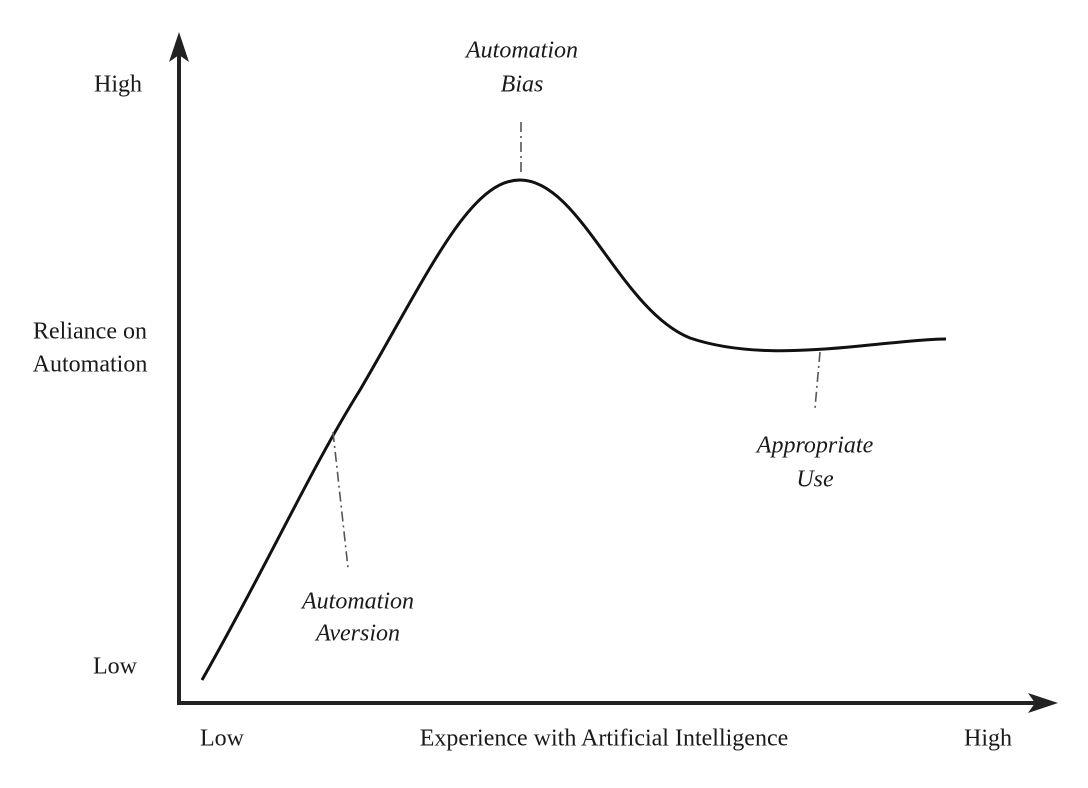 The width and height of the screenshot is (1088, 788). What do you see at coordinates (115, 667) in the screenshot?
I see `y-low-label: Low` at bounding box center [115, 667].